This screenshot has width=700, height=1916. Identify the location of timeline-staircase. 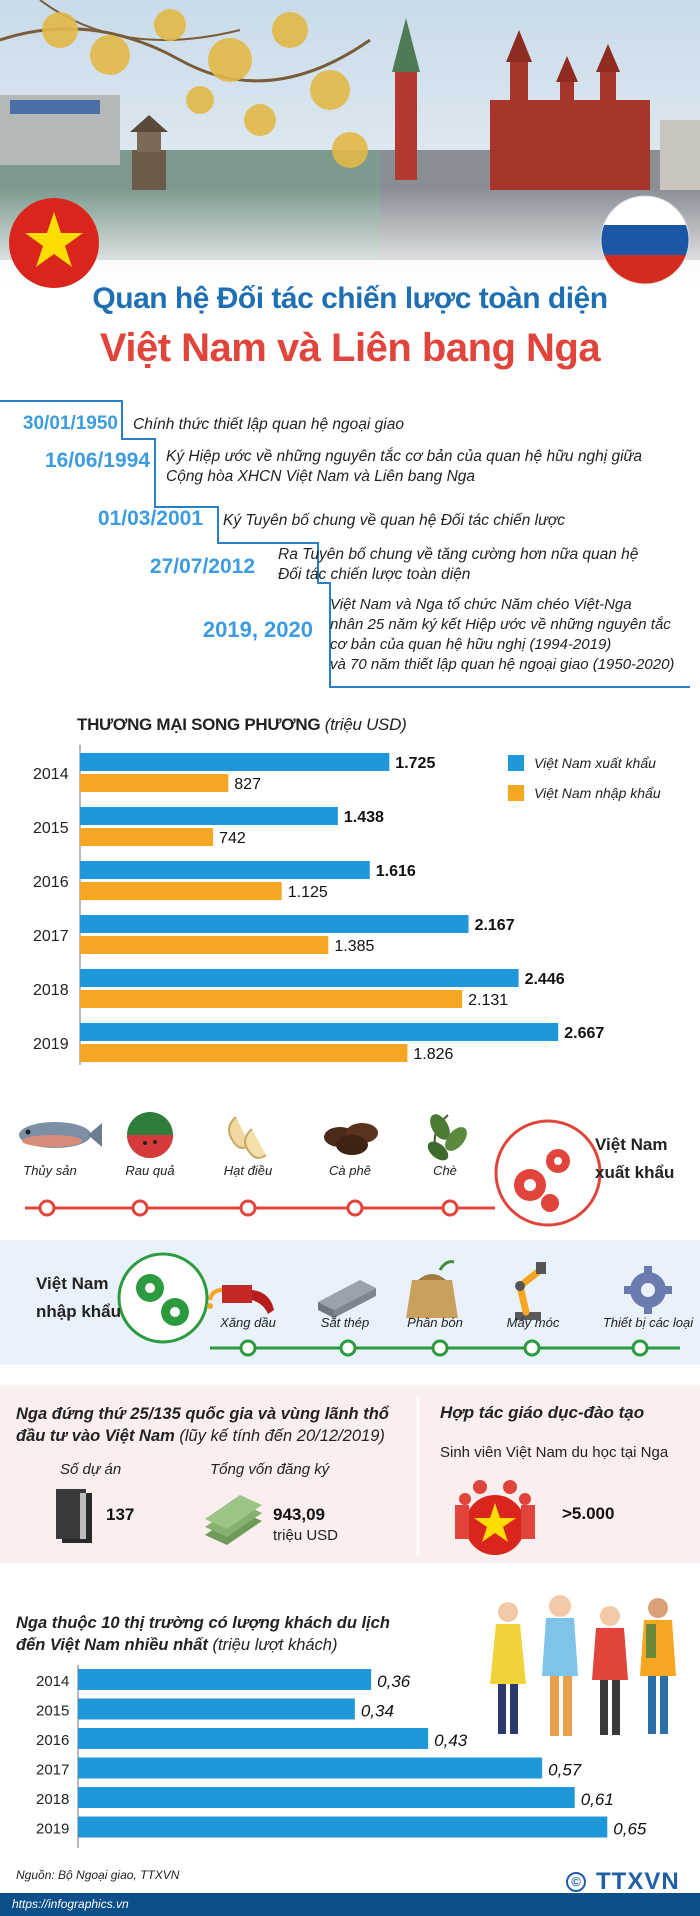
(345, 544).